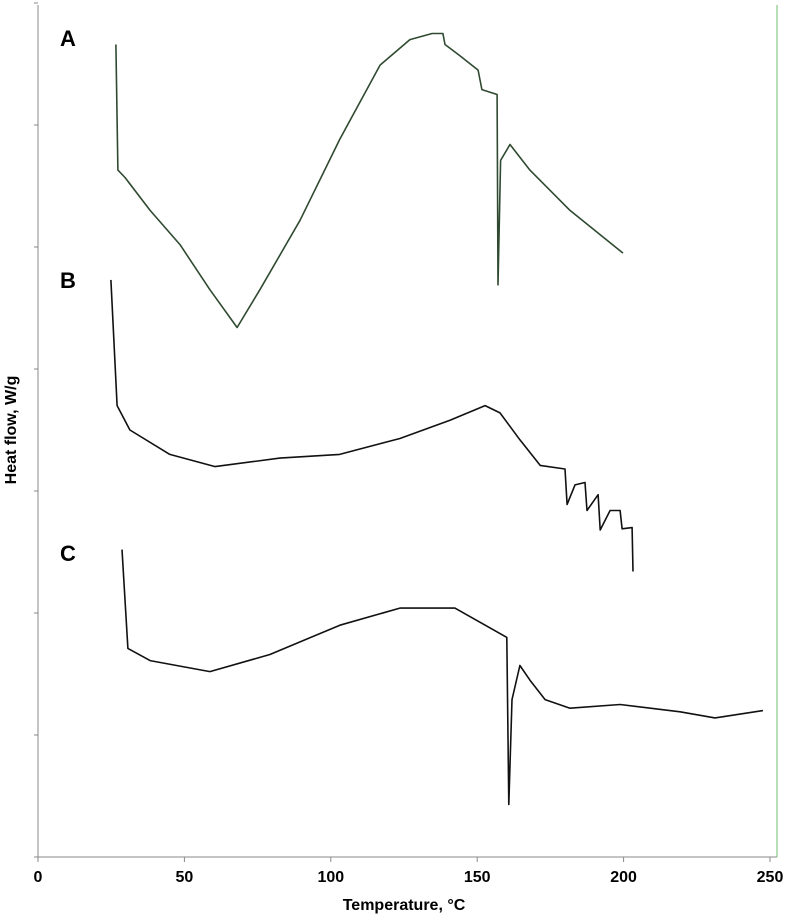 The width and height of the screenshot is (792, 920). What do you see at coordinates (68, 553) in the screenshot?
I see `panel-label: C` at bounding box center [68, 553].